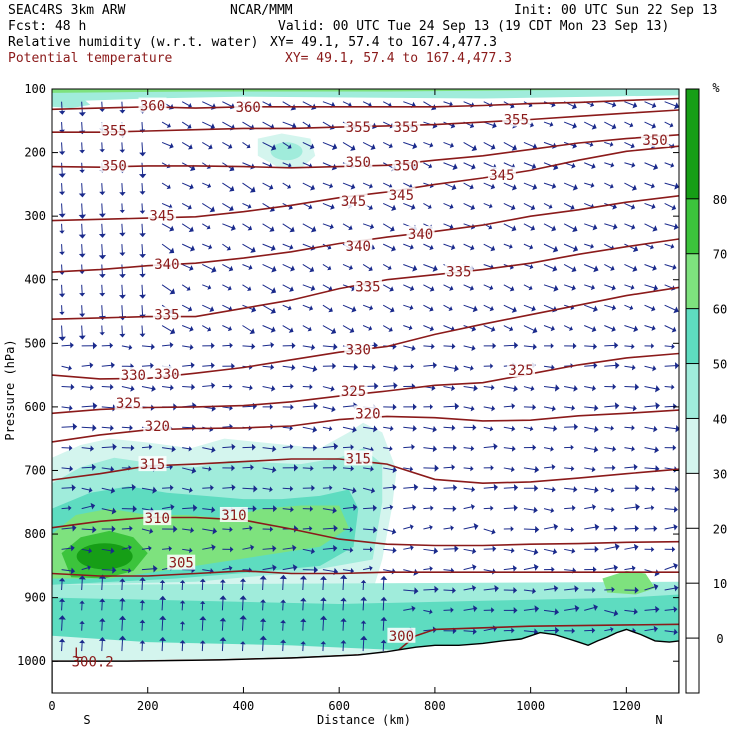 The image size is (740, 744). What do you see at coordinates (35, 470) in the screenshot?
I see `y-tick-label: 700` at bounding box center [35, 470].